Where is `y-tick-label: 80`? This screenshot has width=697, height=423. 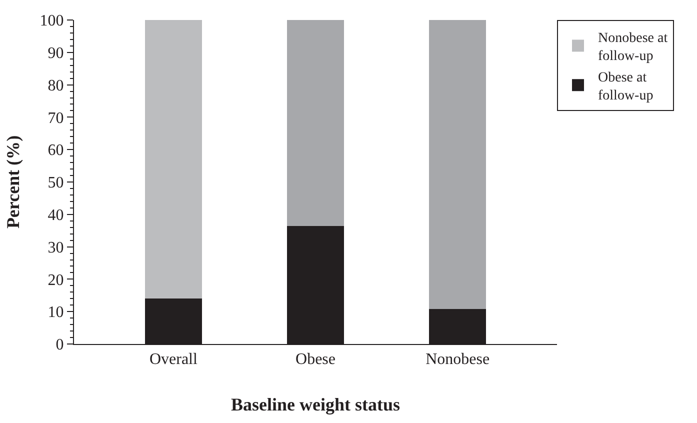 y-tick-label: 80 is located at coordinates (56, 85).